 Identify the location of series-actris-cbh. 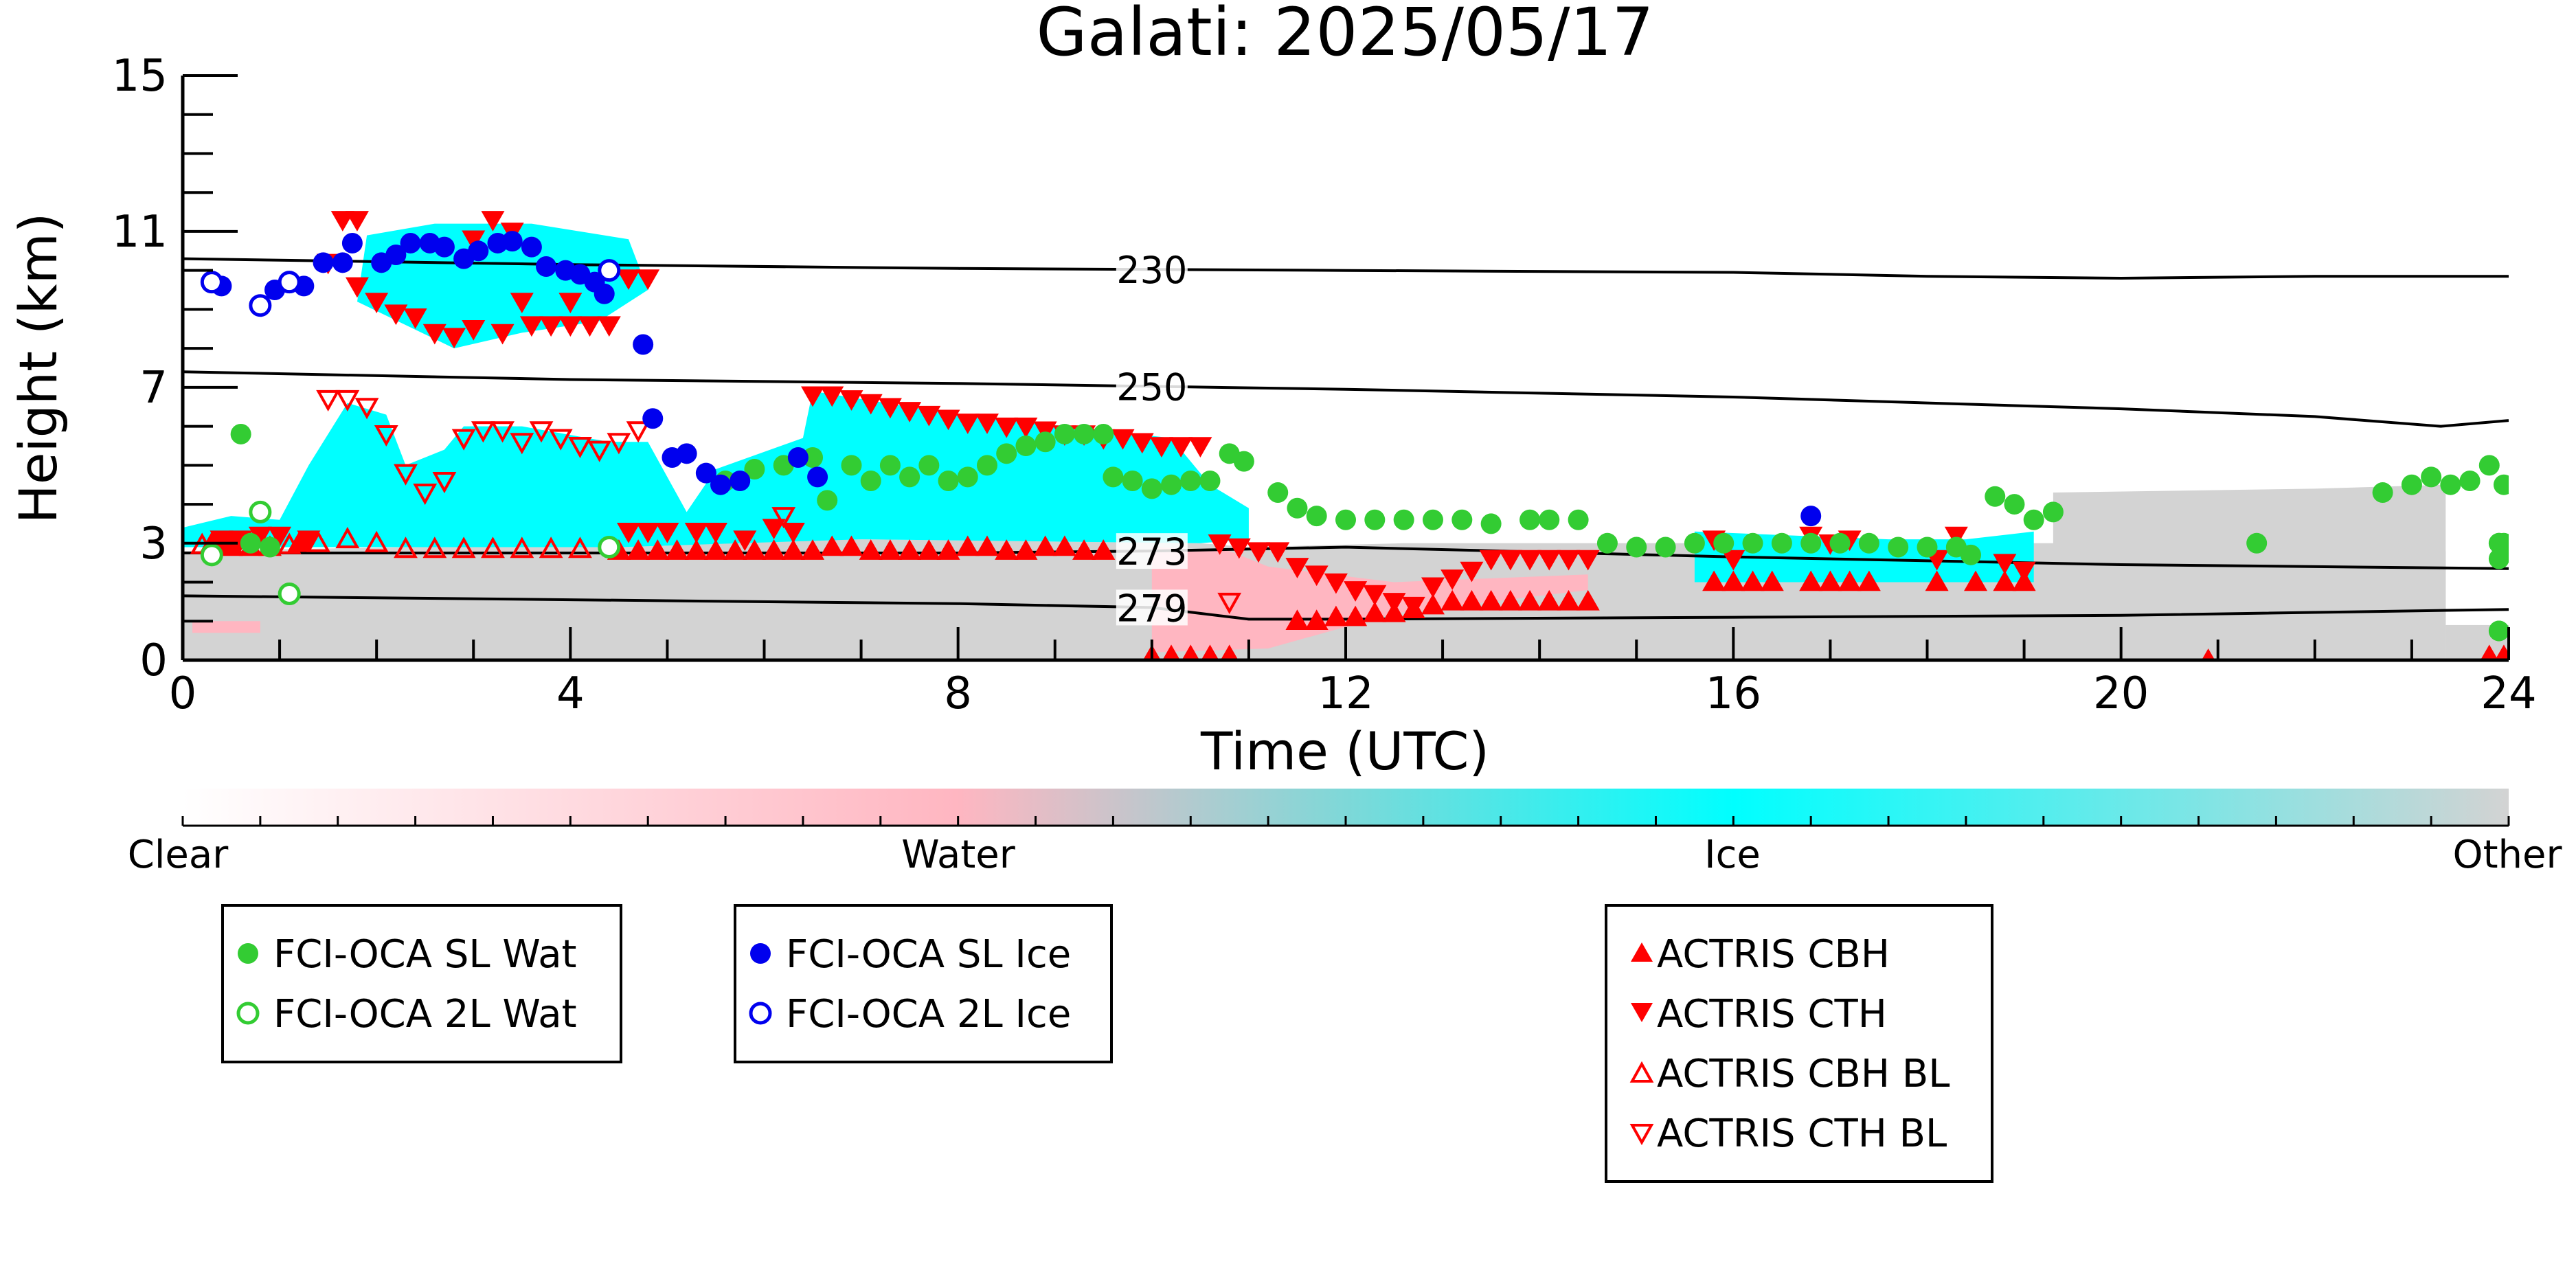
(1354, 595).